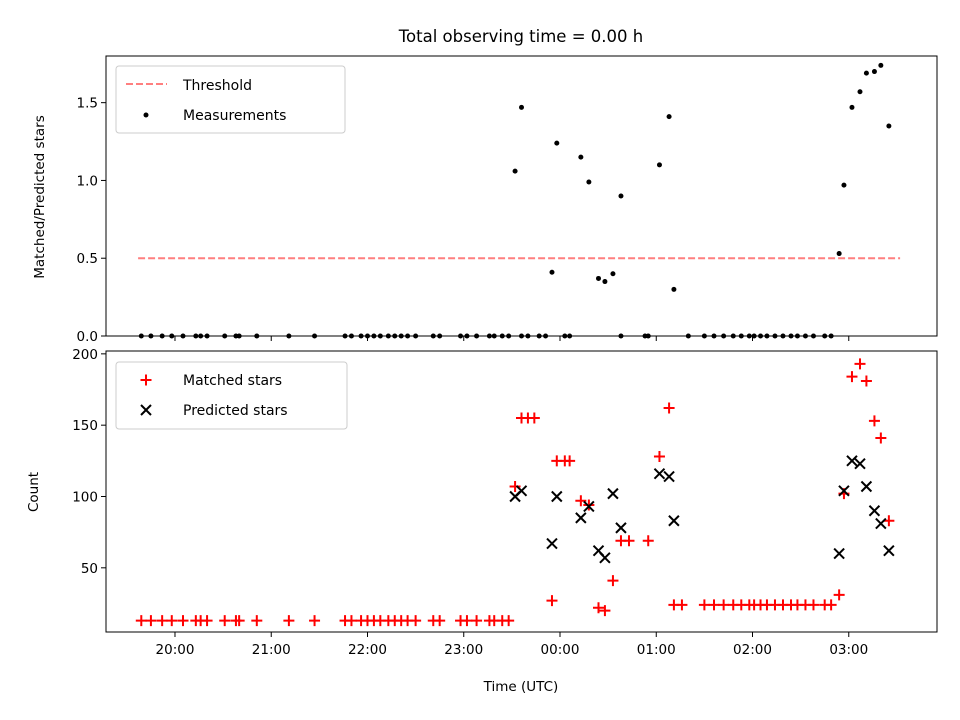  I want to click on legend-matched-label: Matched stars, so click(232, 381).